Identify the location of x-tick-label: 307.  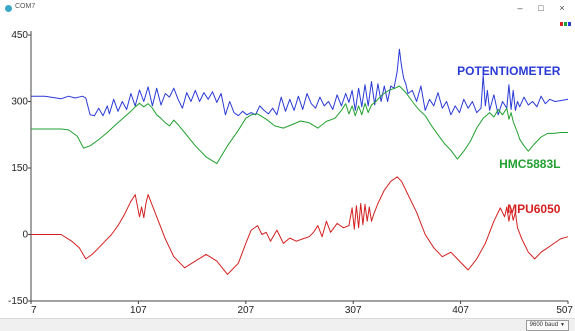
(353, 310).